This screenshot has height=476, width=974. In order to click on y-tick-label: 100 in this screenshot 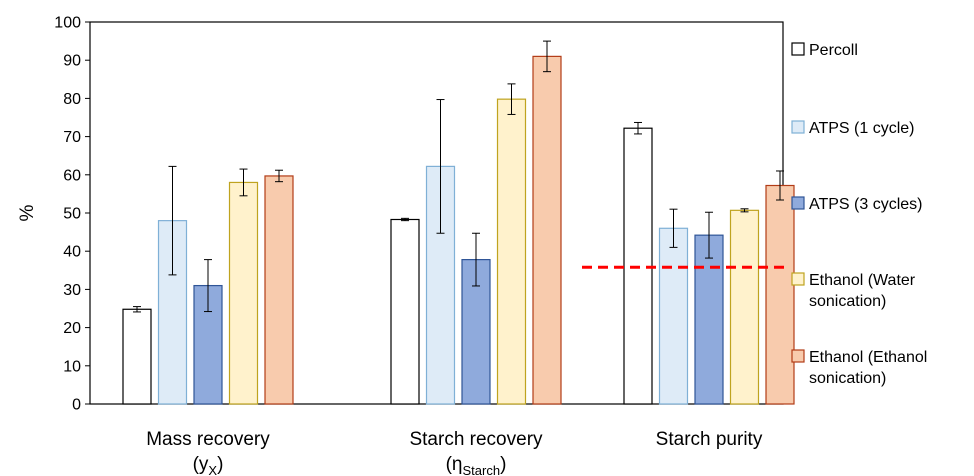, I will do `click(67, 23)`.